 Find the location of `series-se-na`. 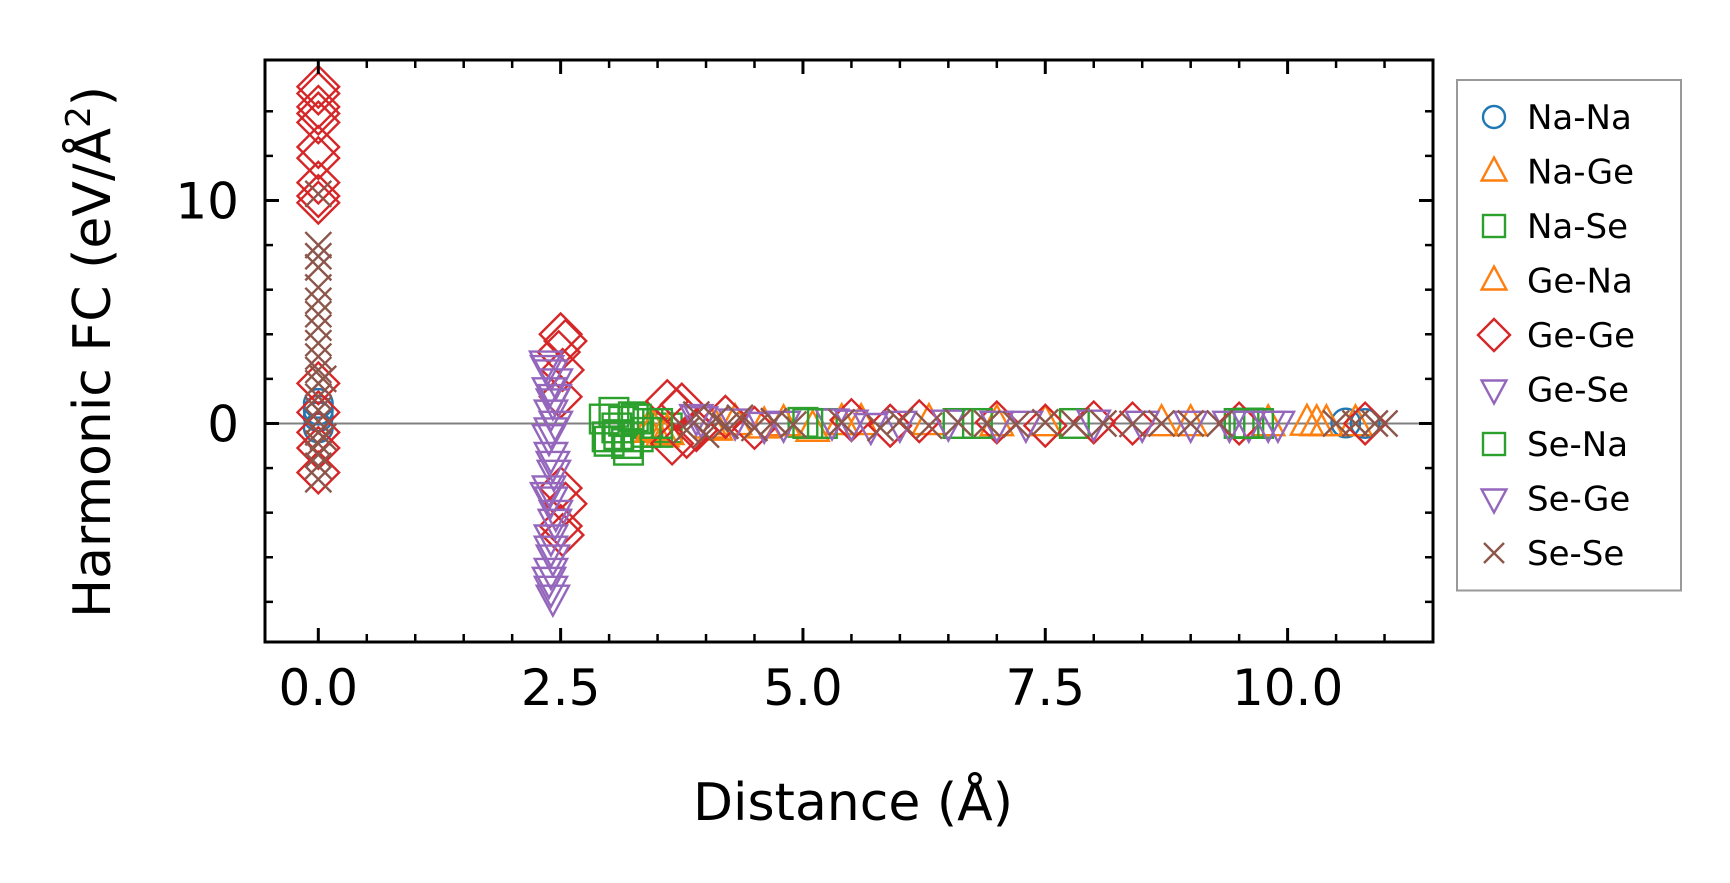

series-se-na is located at coordinates (925, 431).